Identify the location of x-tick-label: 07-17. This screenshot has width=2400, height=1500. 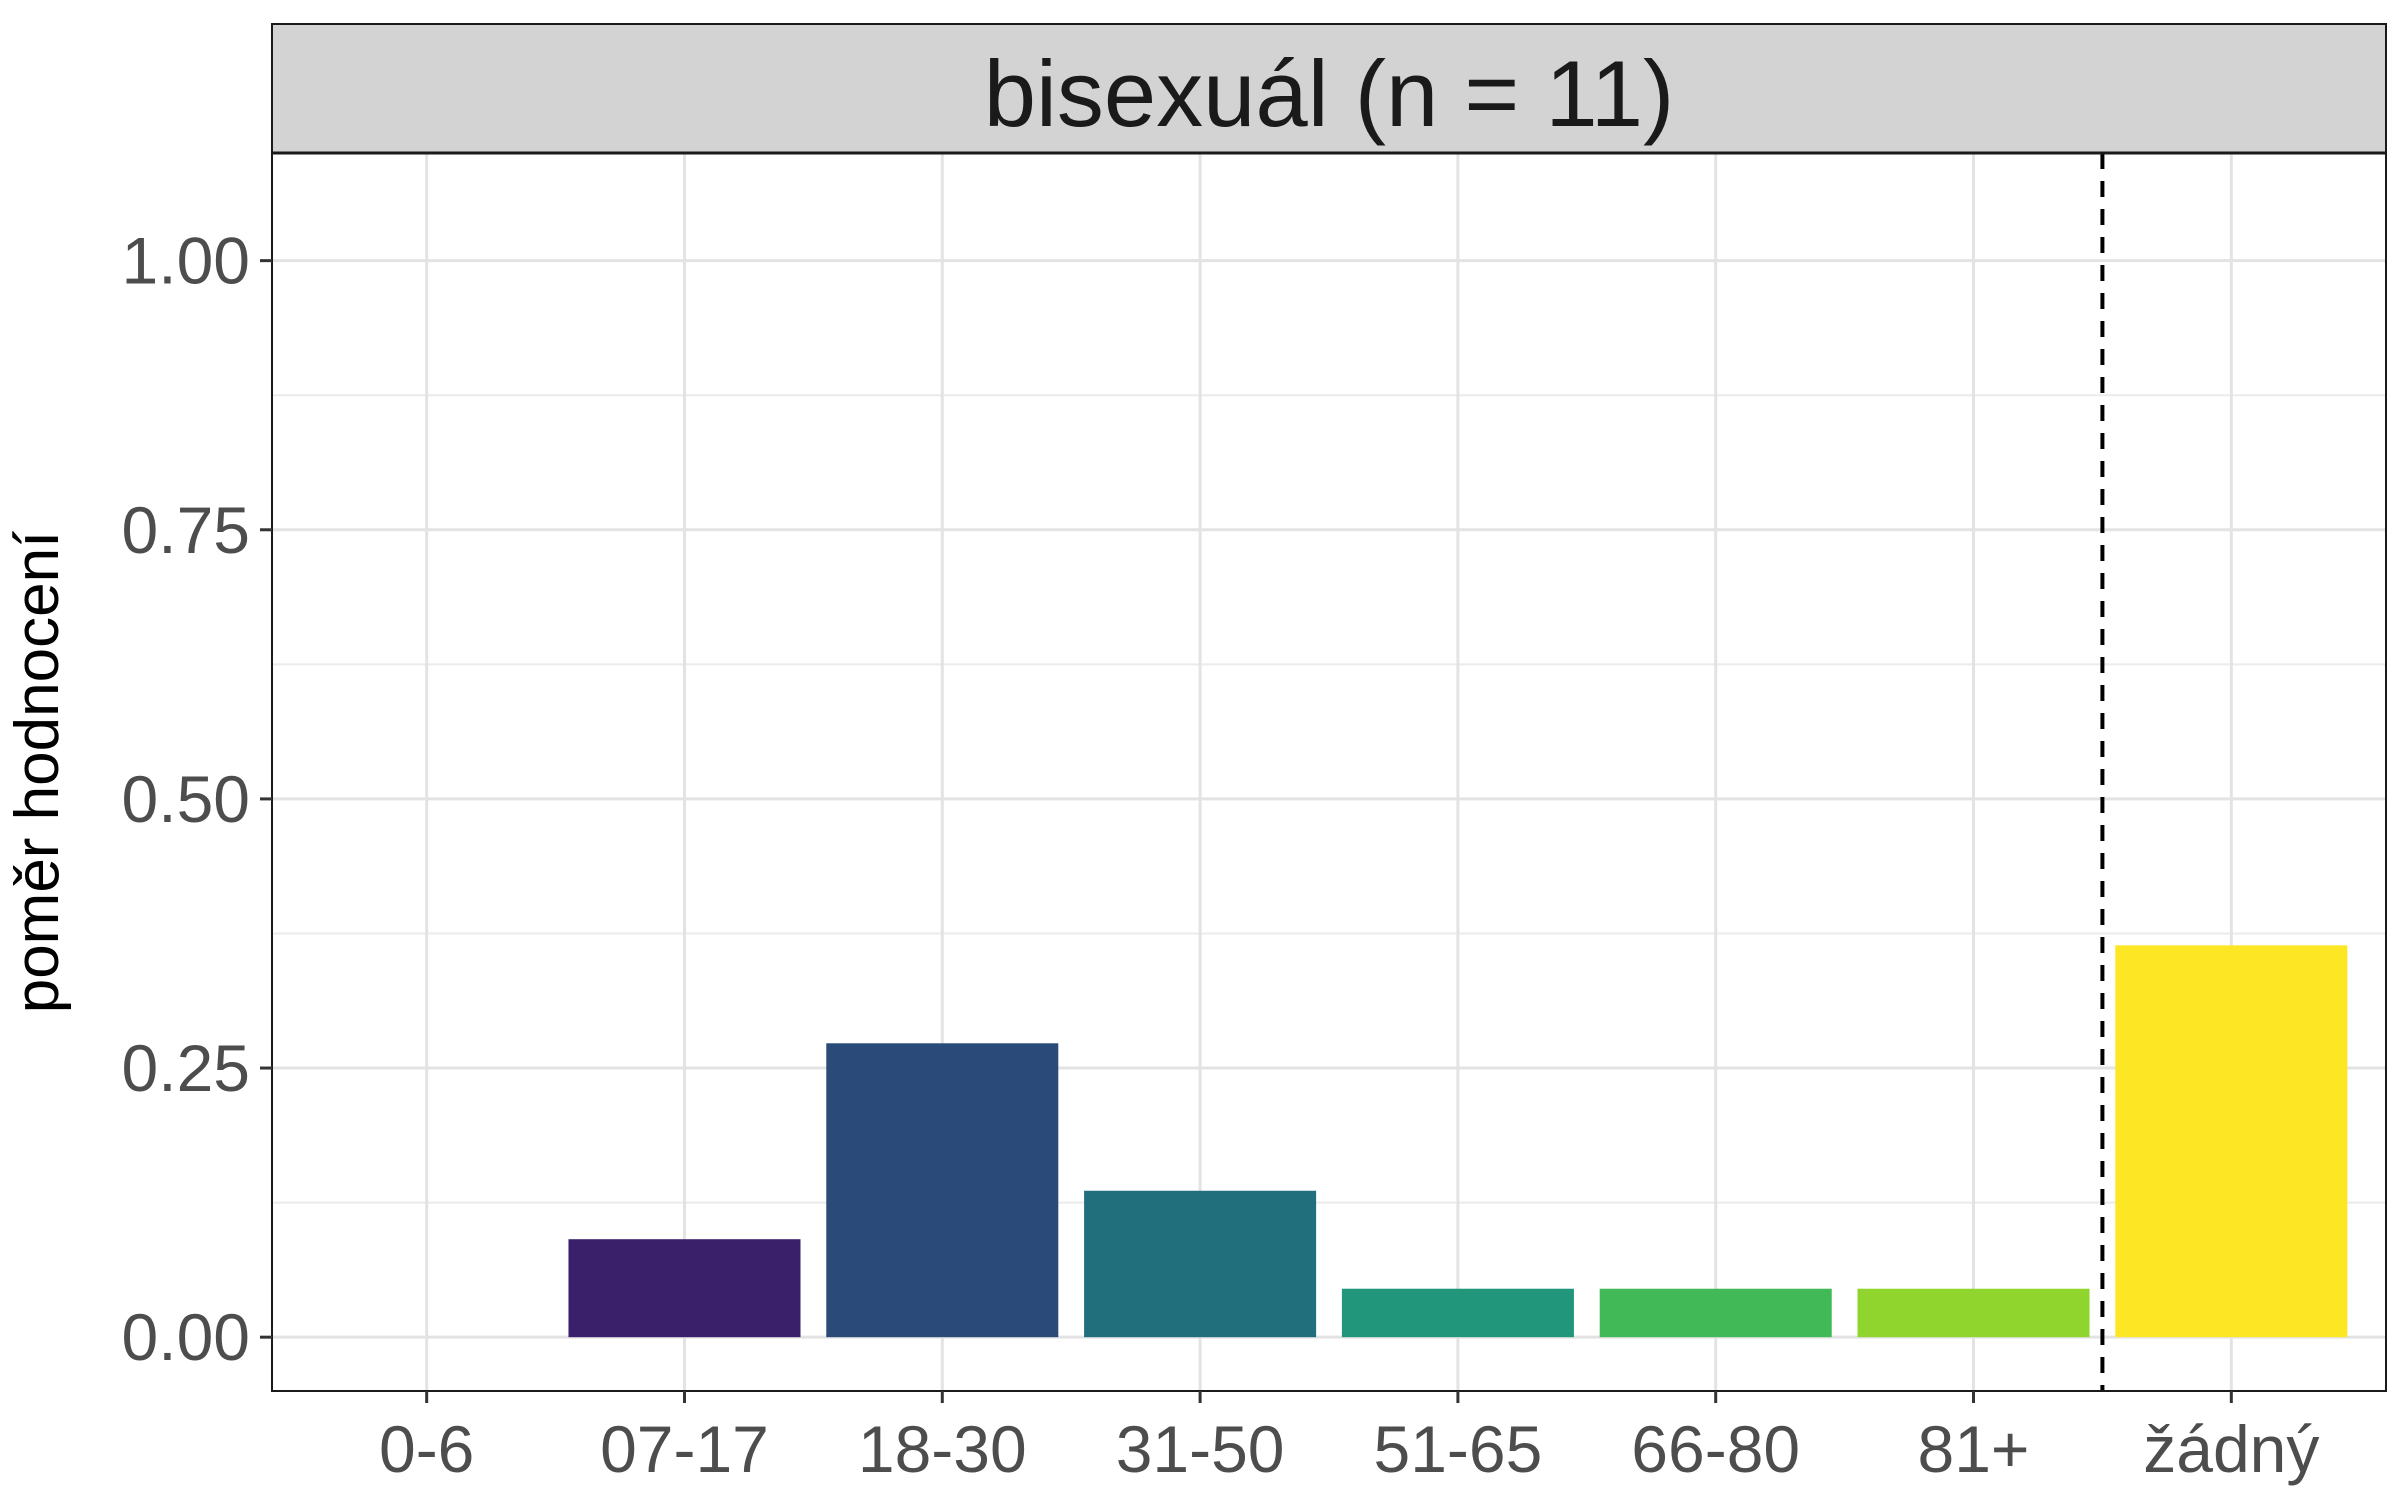
(684, 1449).